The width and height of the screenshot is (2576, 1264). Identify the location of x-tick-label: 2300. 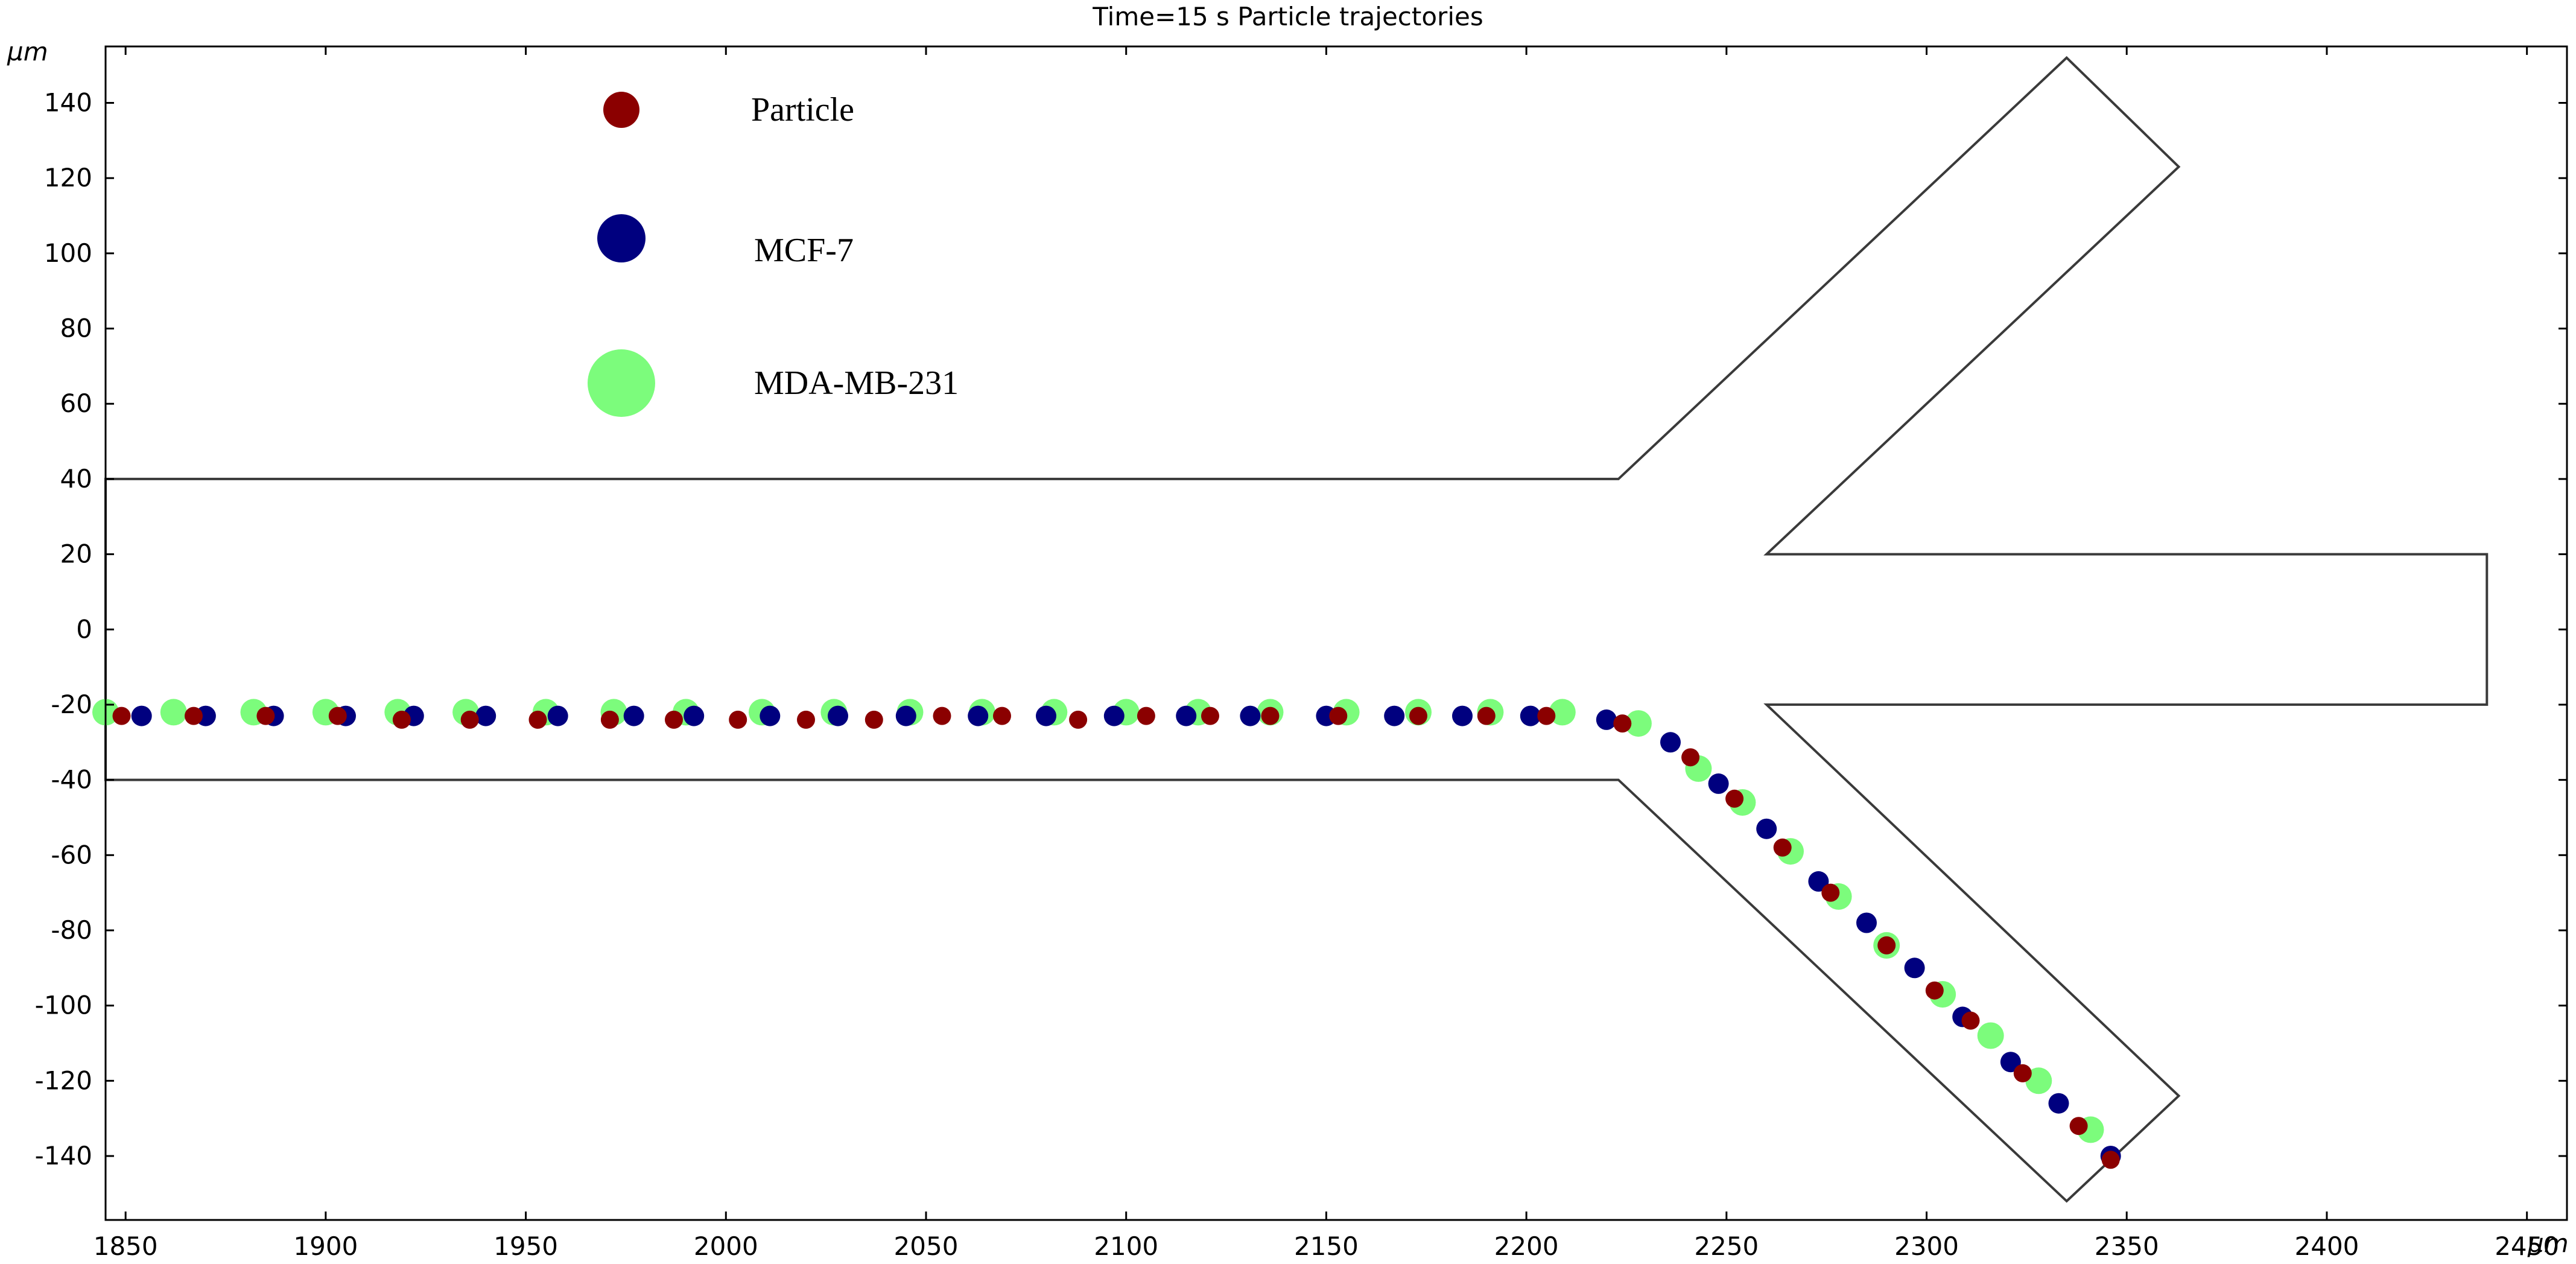
(1927, 1246).